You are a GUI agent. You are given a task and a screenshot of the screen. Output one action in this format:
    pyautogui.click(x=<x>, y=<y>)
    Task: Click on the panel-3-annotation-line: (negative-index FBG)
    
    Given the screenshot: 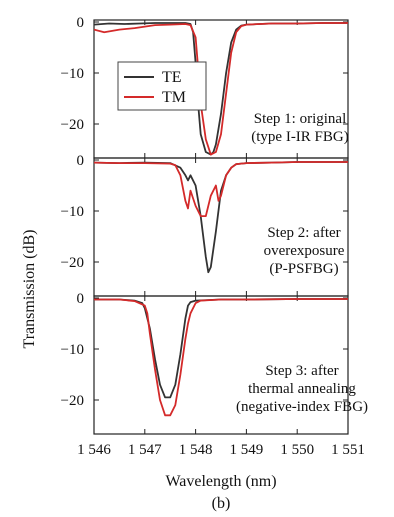 What is the action you would take?
    pyautogui.click(x=302, y=407)
    